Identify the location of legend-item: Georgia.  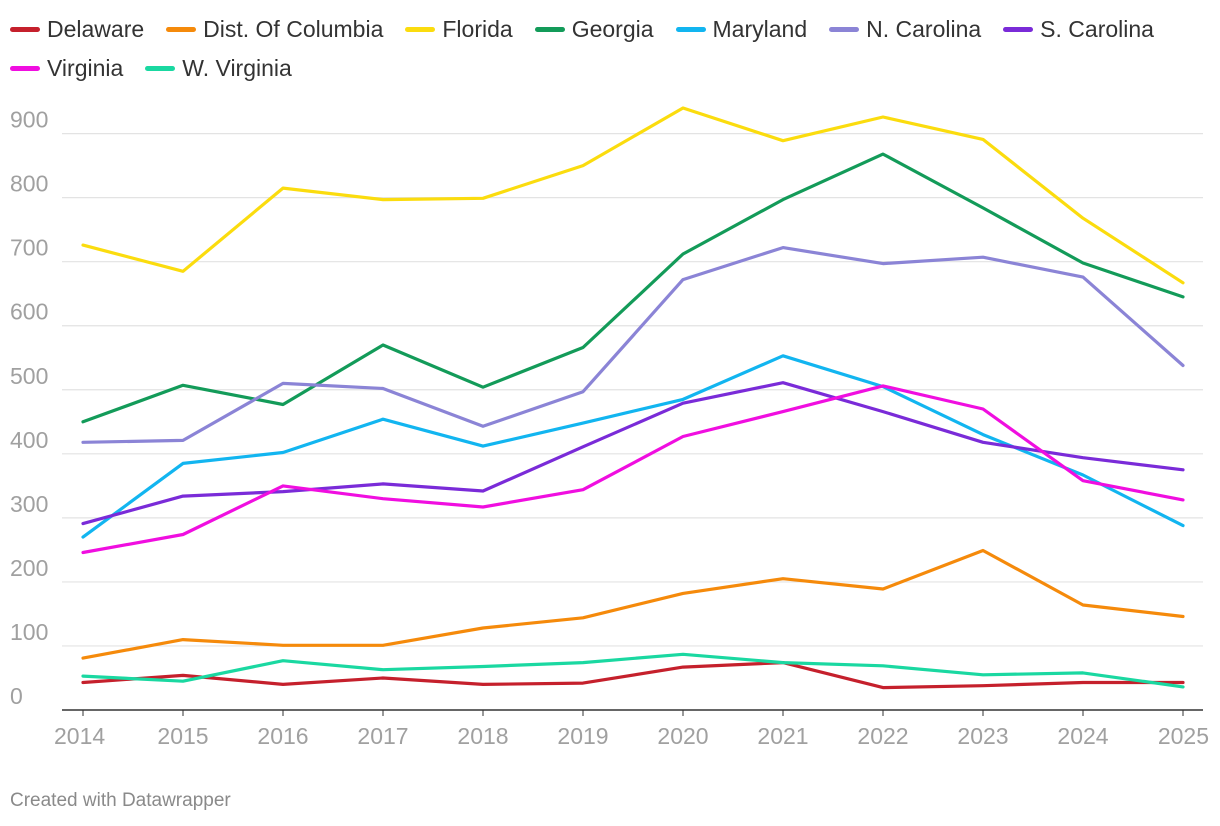
(594, 29).